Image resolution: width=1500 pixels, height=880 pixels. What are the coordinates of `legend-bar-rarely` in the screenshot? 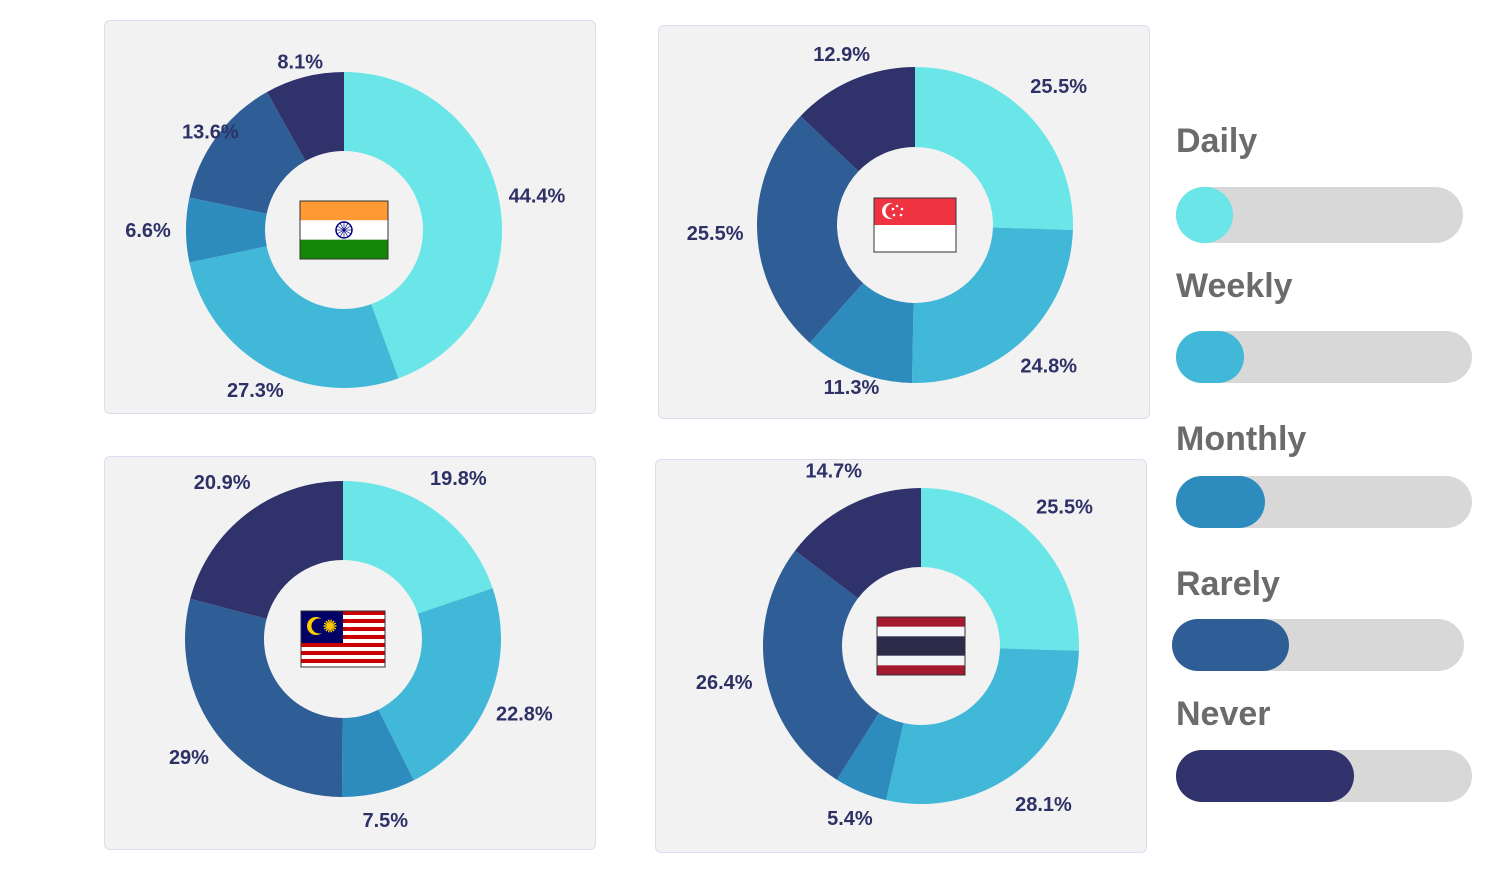 It's located at (1318, 645).